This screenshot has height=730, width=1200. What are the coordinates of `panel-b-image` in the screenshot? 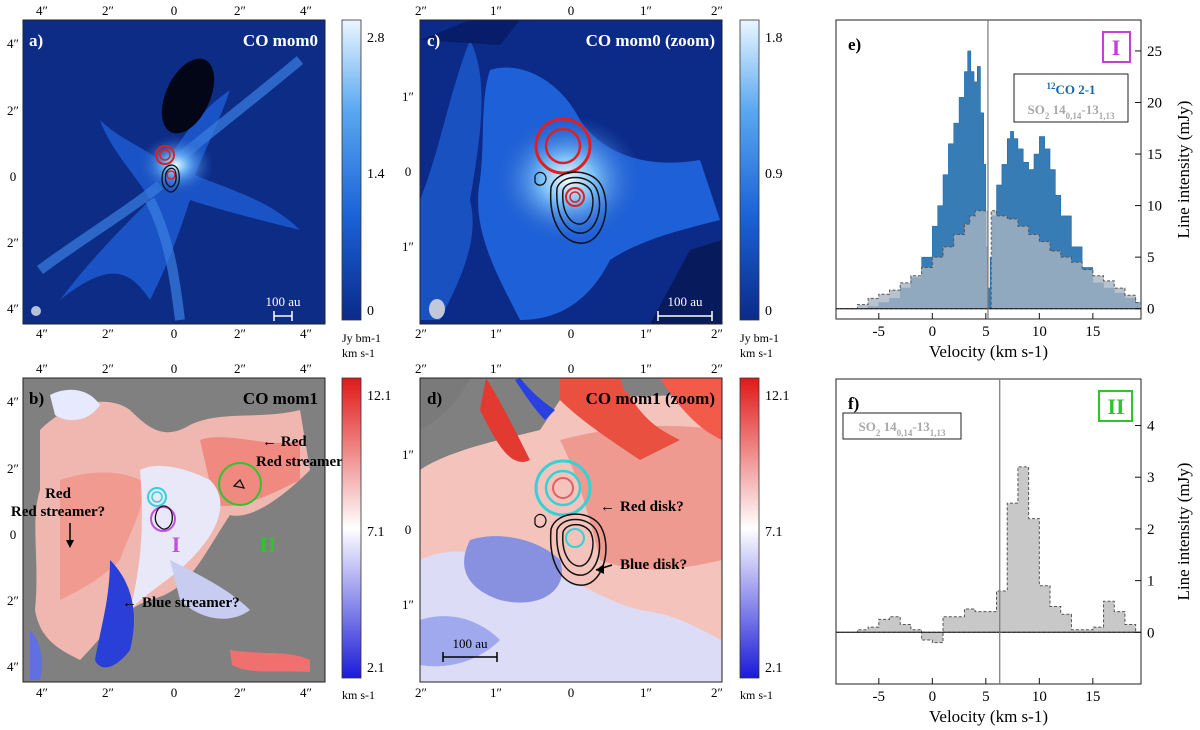 It's located at (174, 530).